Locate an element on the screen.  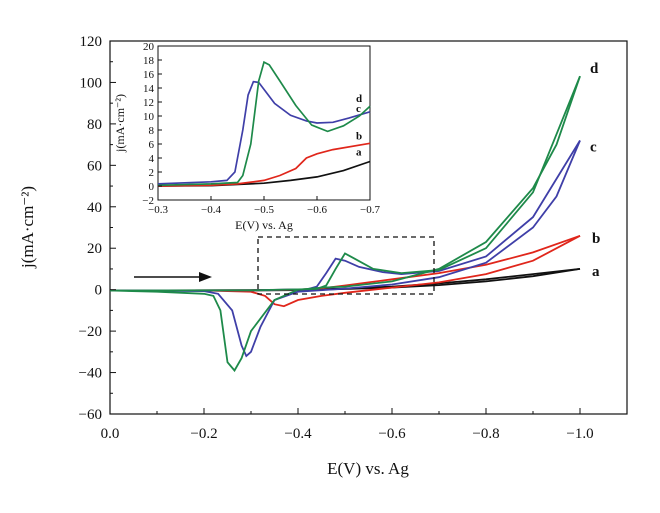
inset-y-tick-label: 16 is located at coordinates (149, 75).